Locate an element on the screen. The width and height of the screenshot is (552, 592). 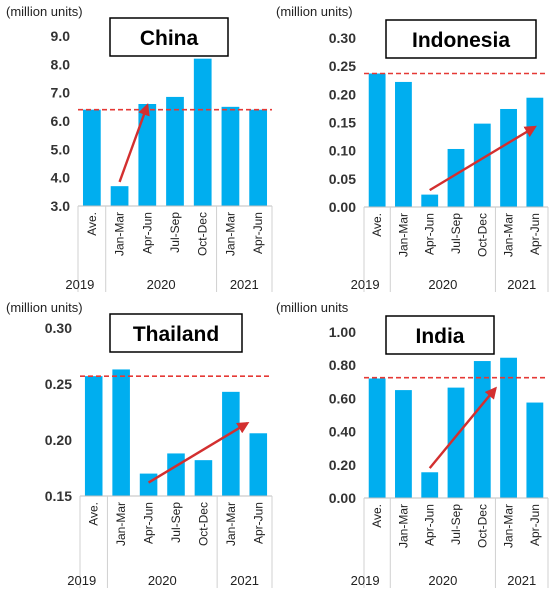
chart-1-x-tick: Jan-Mar is located at coordinates (509, 235).